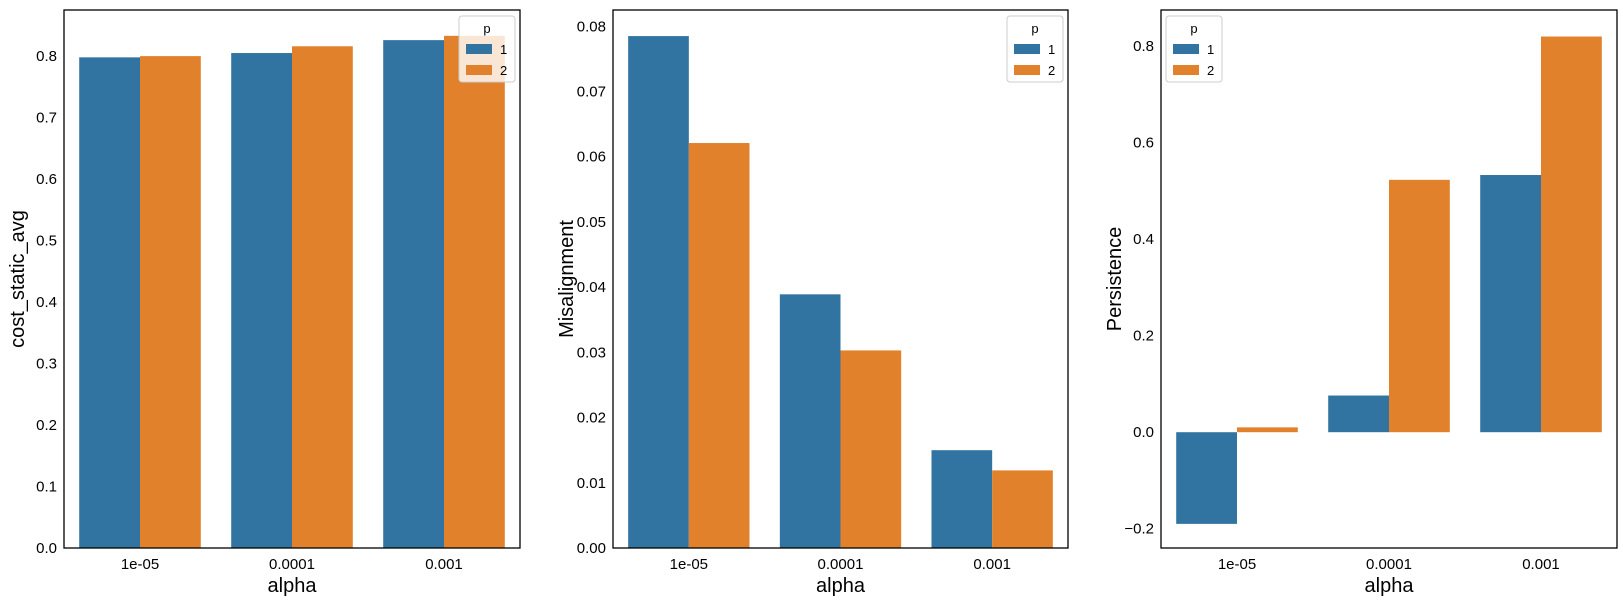  I want to click on y-tick-label: 0.05, so click(591, 222).